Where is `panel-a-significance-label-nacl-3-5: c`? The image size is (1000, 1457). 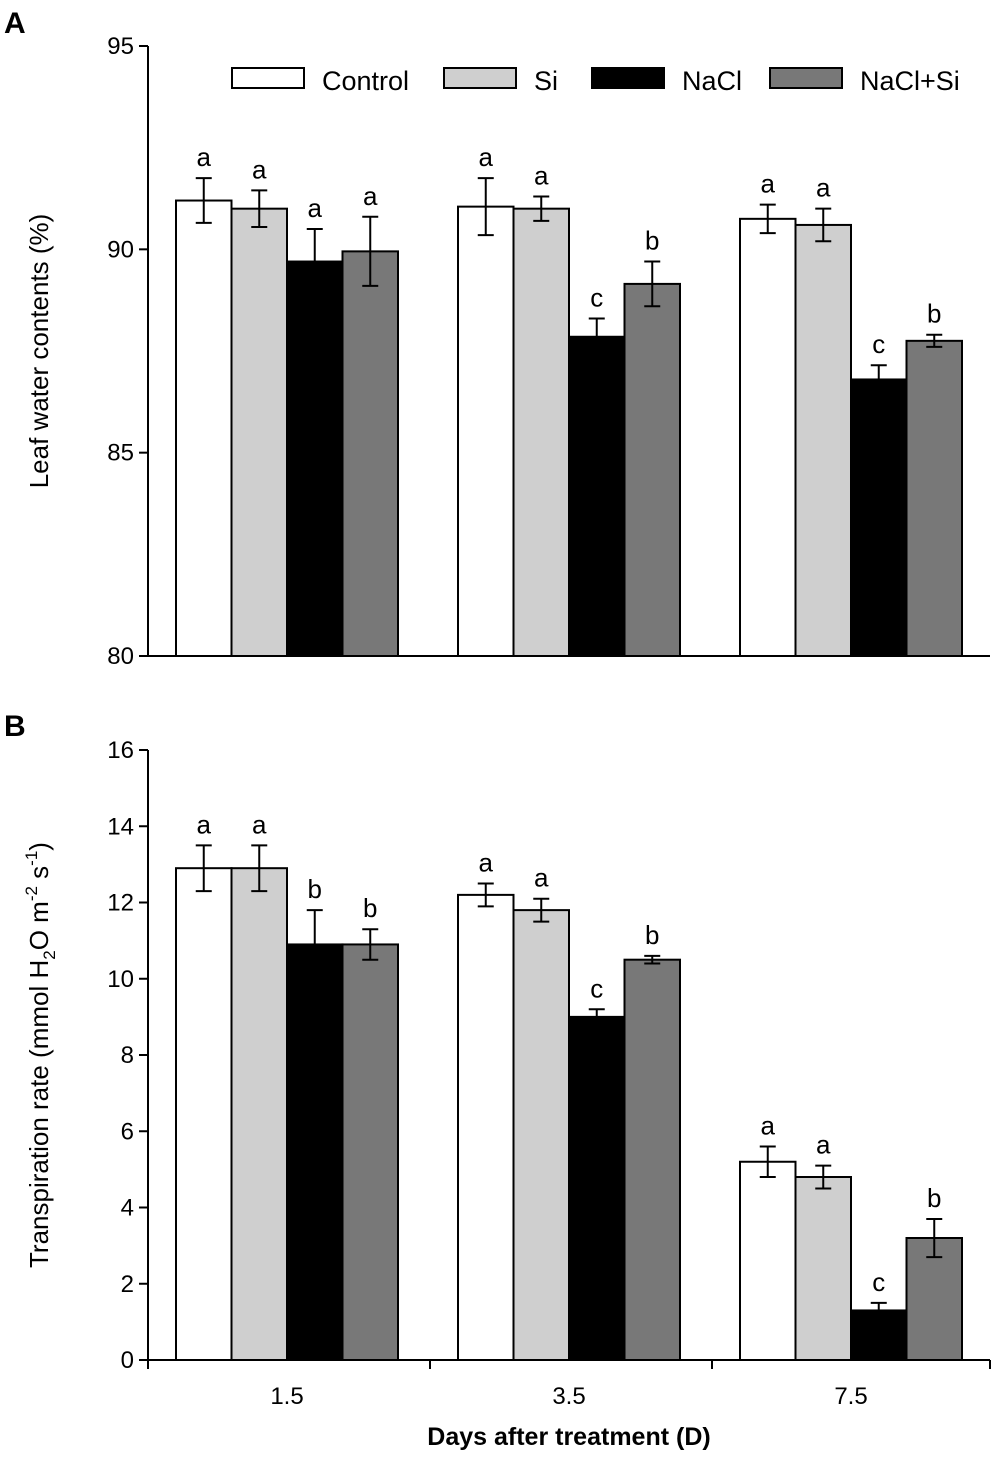 panel-a-significance-label-nacl-3-5: c is located at coordinates (596, 297).